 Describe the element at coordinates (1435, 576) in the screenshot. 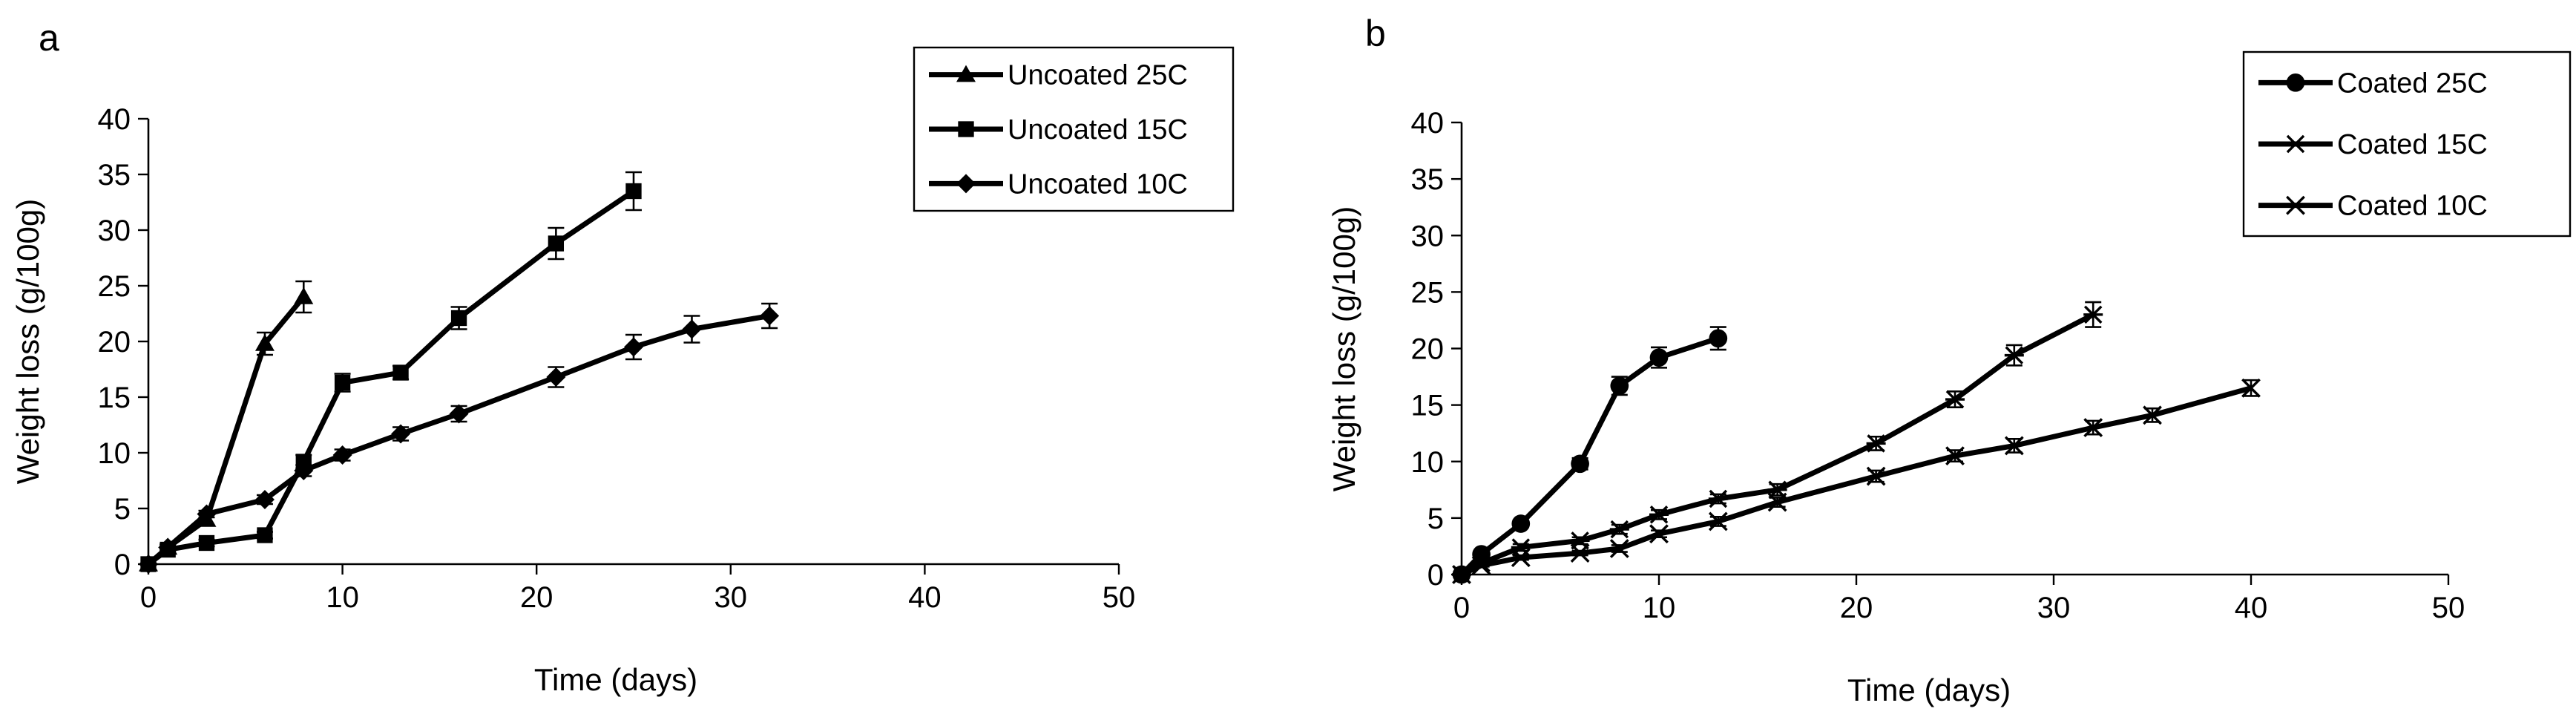

I see `panel-b-y-tick-label: 0` at that location.